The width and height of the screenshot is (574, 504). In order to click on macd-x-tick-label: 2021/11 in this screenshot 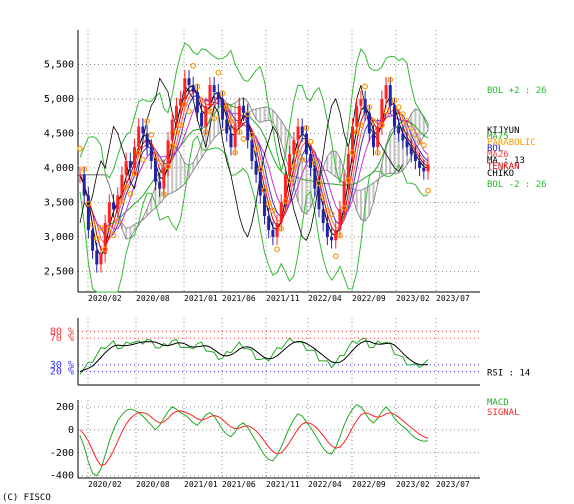, I will do `click(283, 484)`.